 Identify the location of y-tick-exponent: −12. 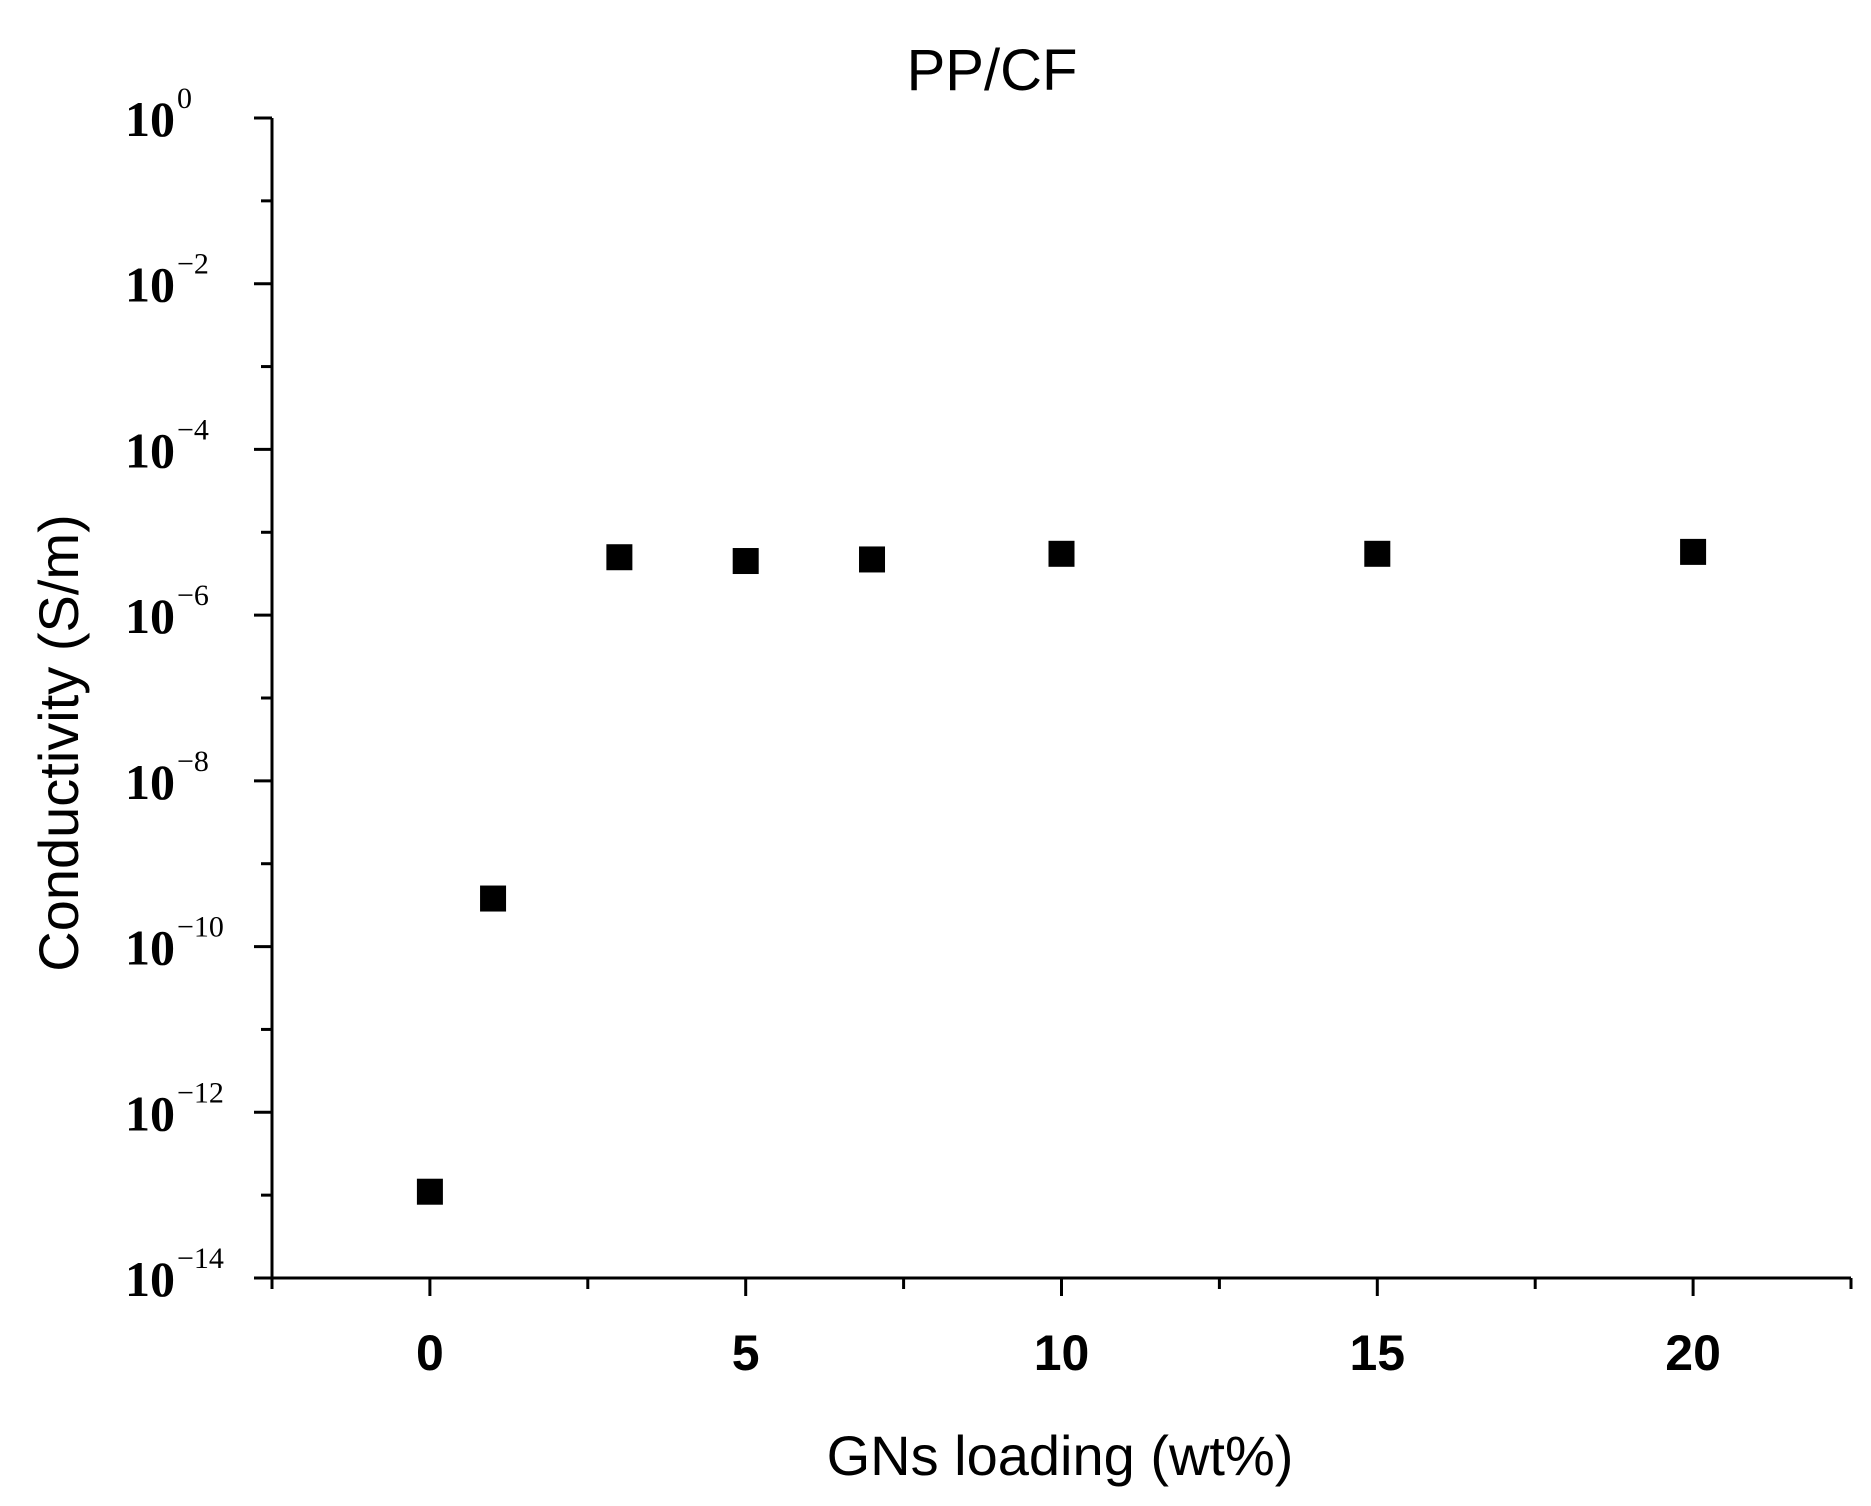
(200, 1092).